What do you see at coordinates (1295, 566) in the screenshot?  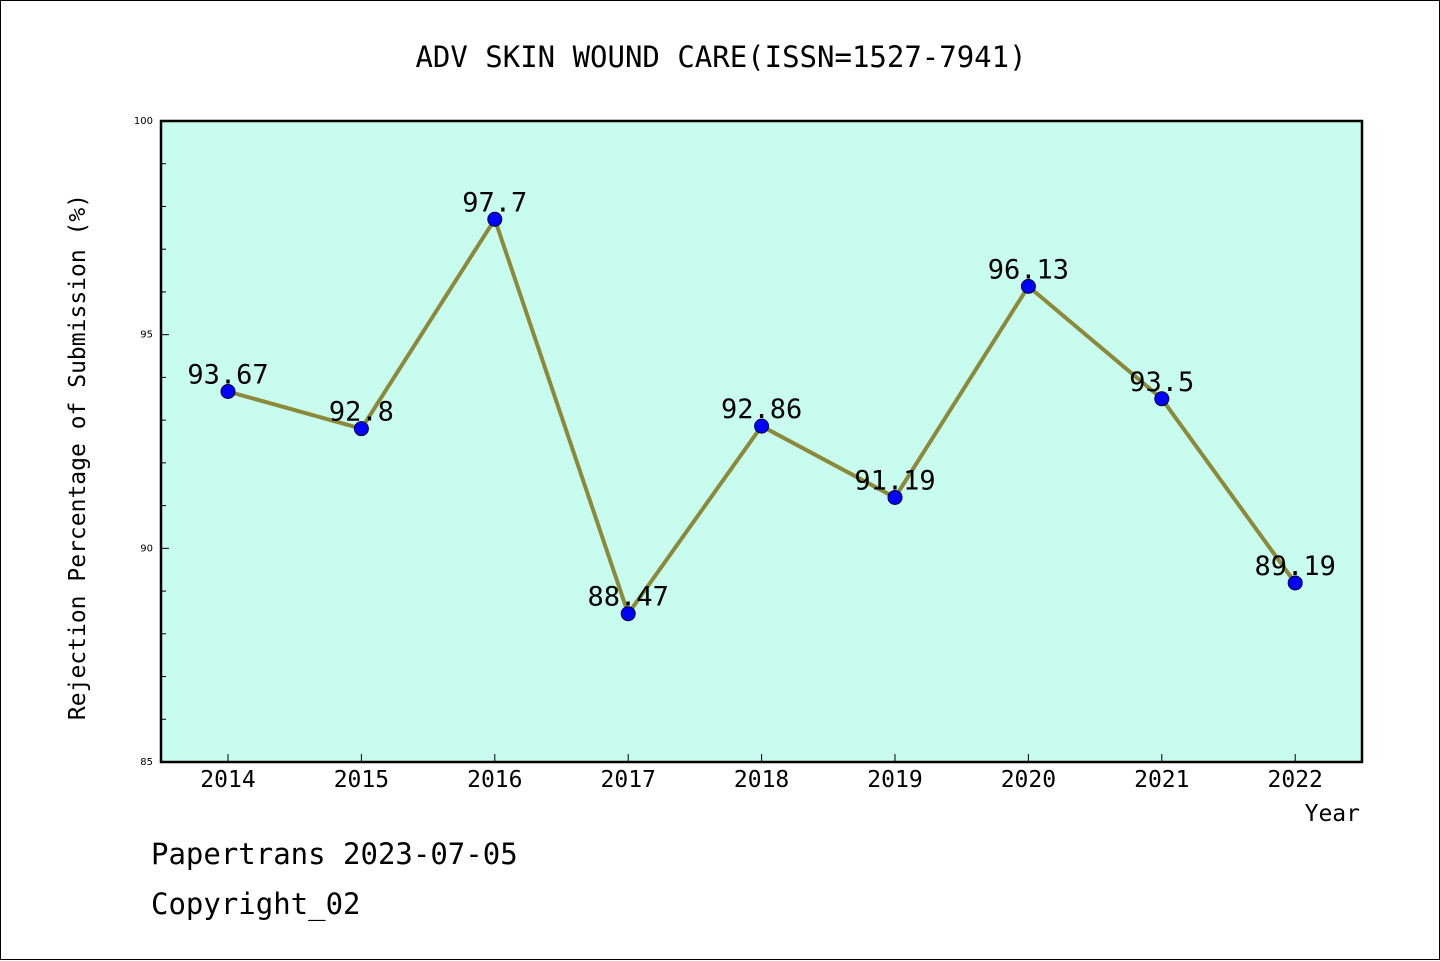 I see `data-label: 89.19` at bounding box center [1295, 566].